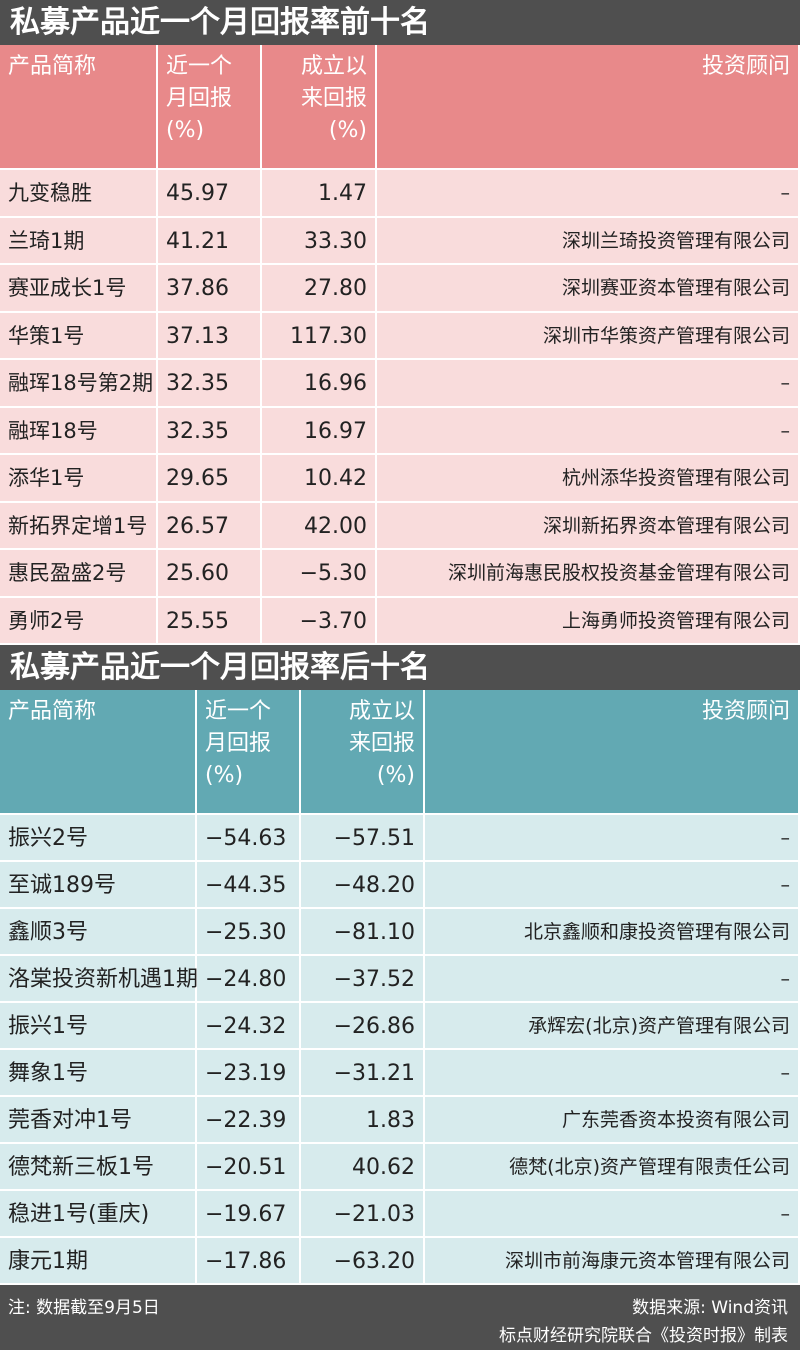 Image resolution: width=800 pixels, height=1350 pixels. I want to click on table-cell: 康元1期, so click(98, 1261).